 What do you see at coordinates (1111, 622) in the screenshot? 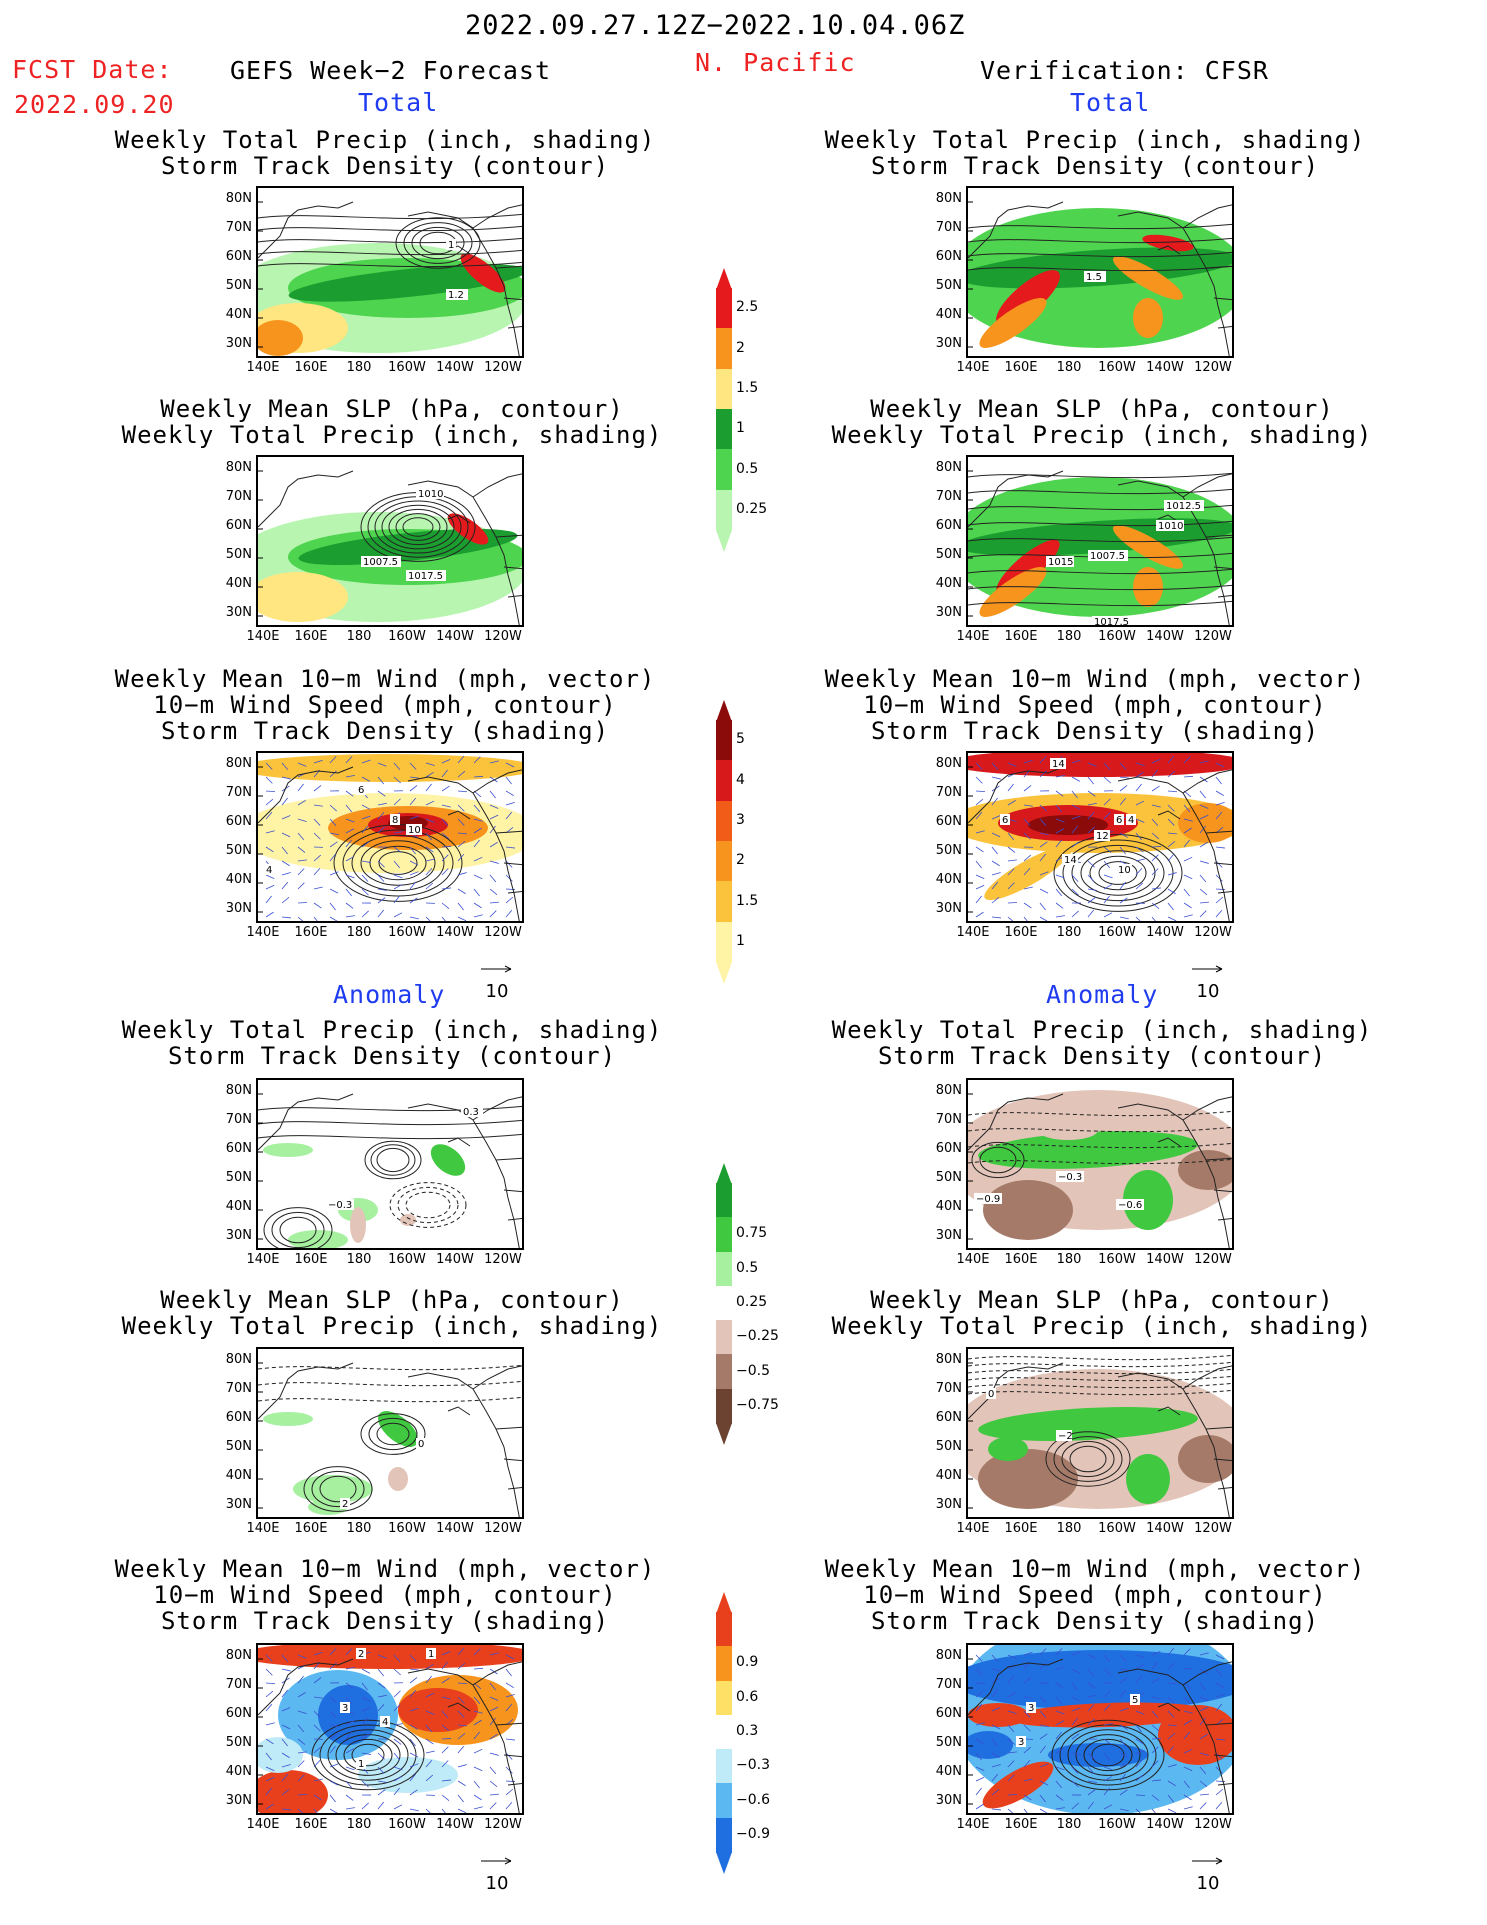
I see `contour-label: 1017.5` at bounding box center [1111, 622].